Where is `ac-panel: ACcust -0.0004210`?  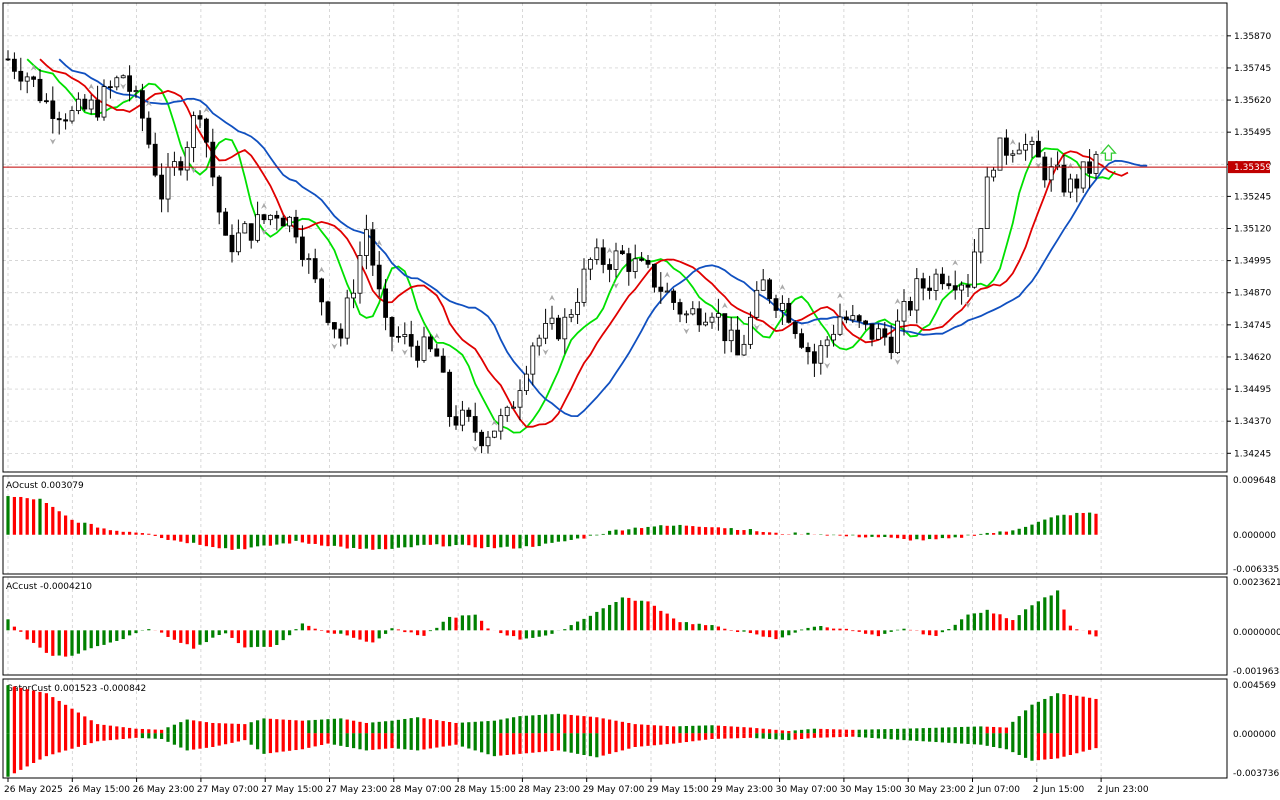 ac-panel: ACcust -0.0004210 is located at coordinates (615, 626).